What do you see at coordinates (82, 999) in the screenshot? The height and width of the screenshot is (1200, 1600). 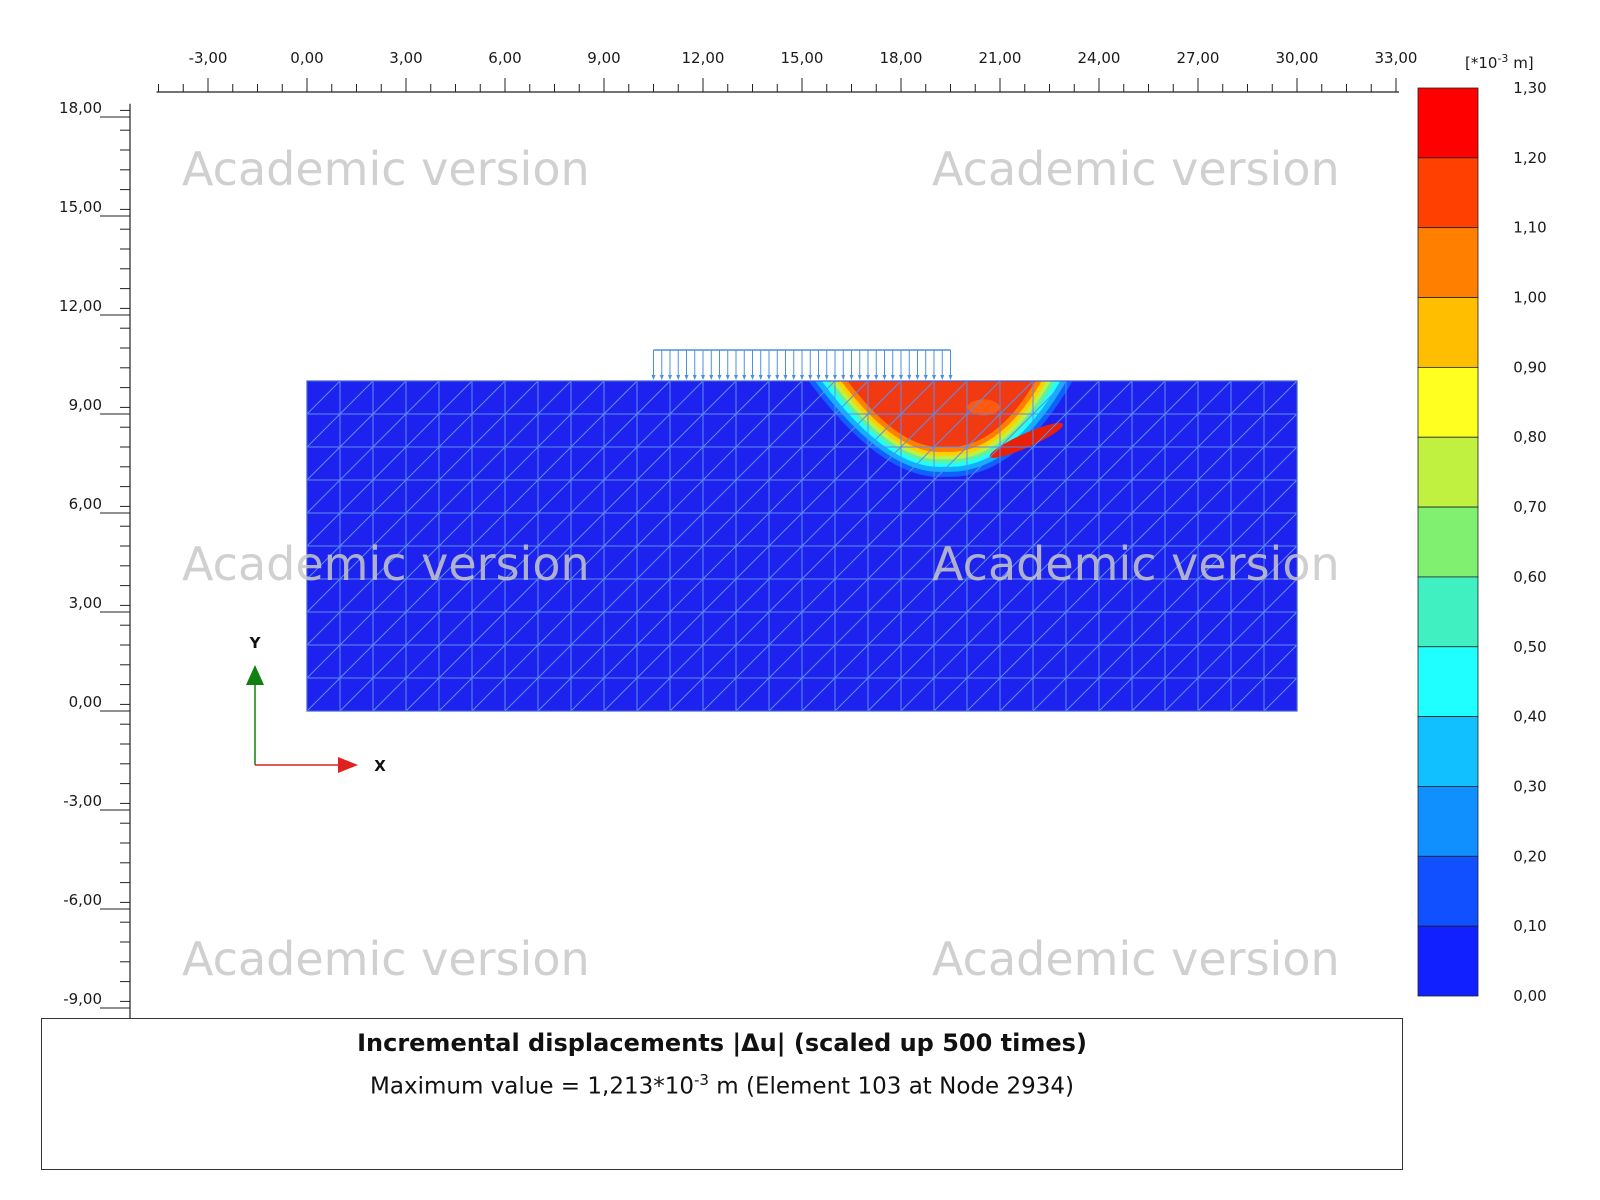 I see `y-tick-label: -9,00` at bounding box center [82, 999].